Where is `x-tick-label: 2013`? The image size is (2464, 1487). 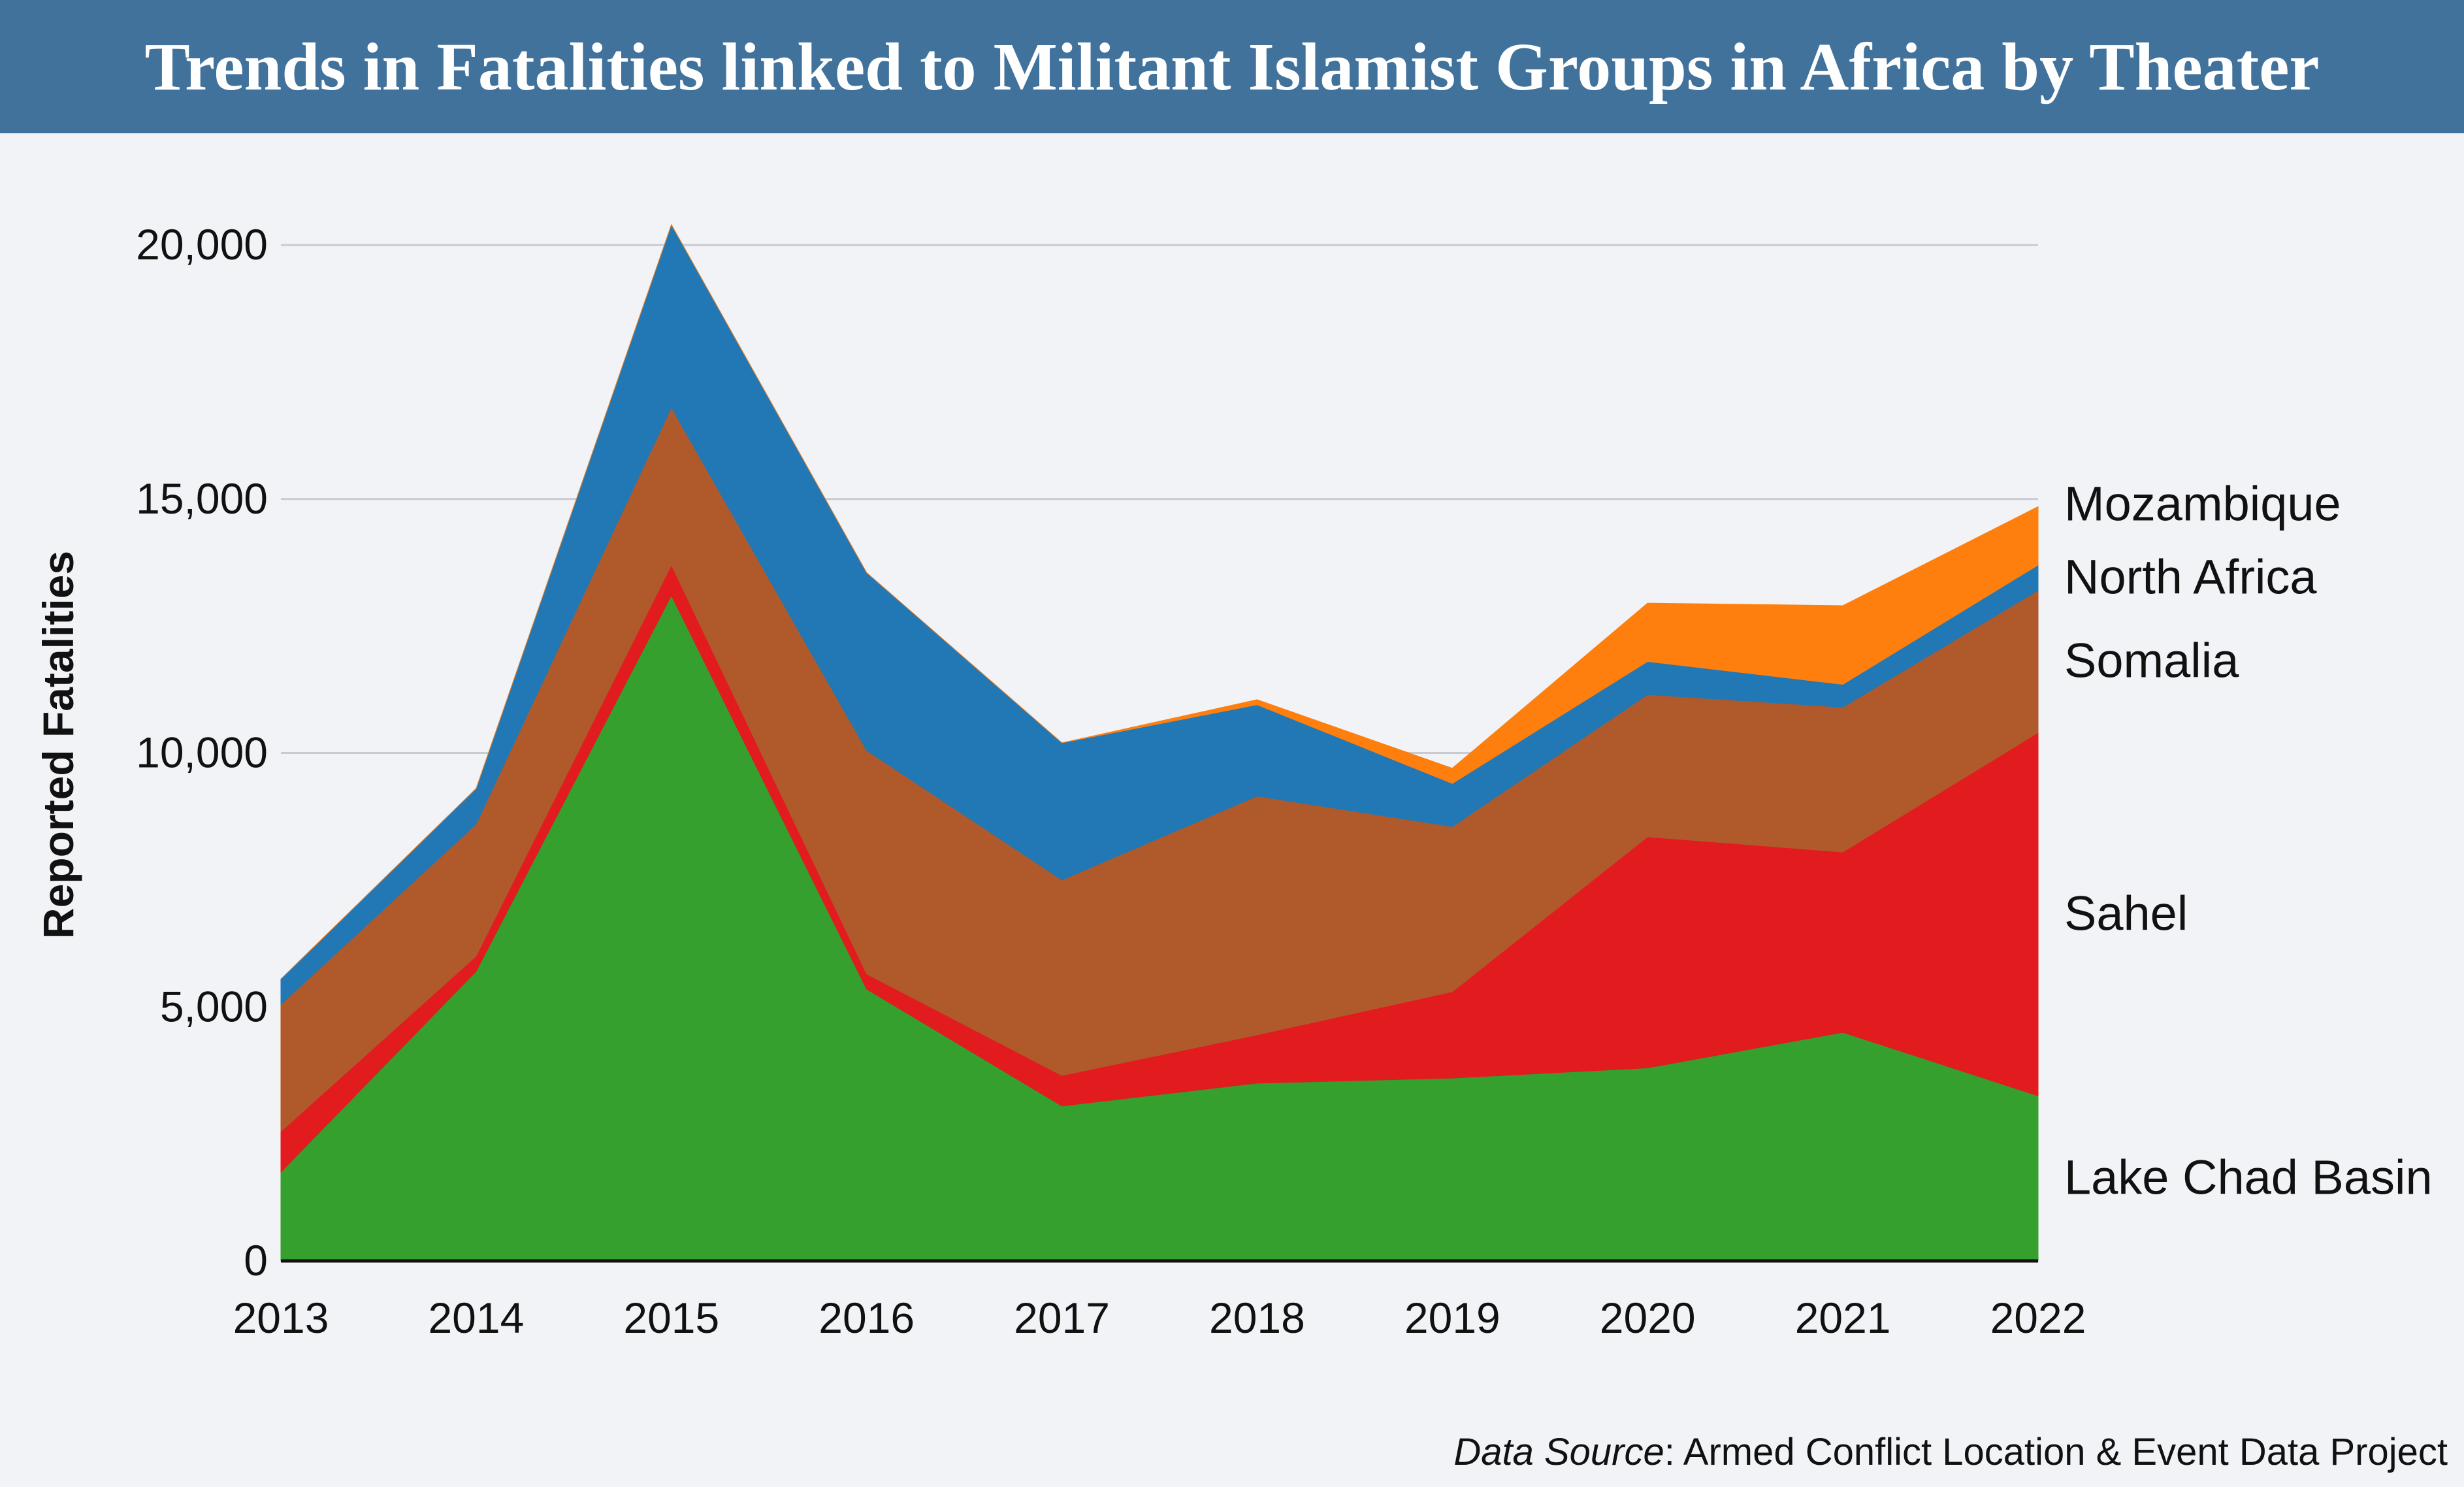 x-tick-label: 2013 is located at coordinates (281, 1318).